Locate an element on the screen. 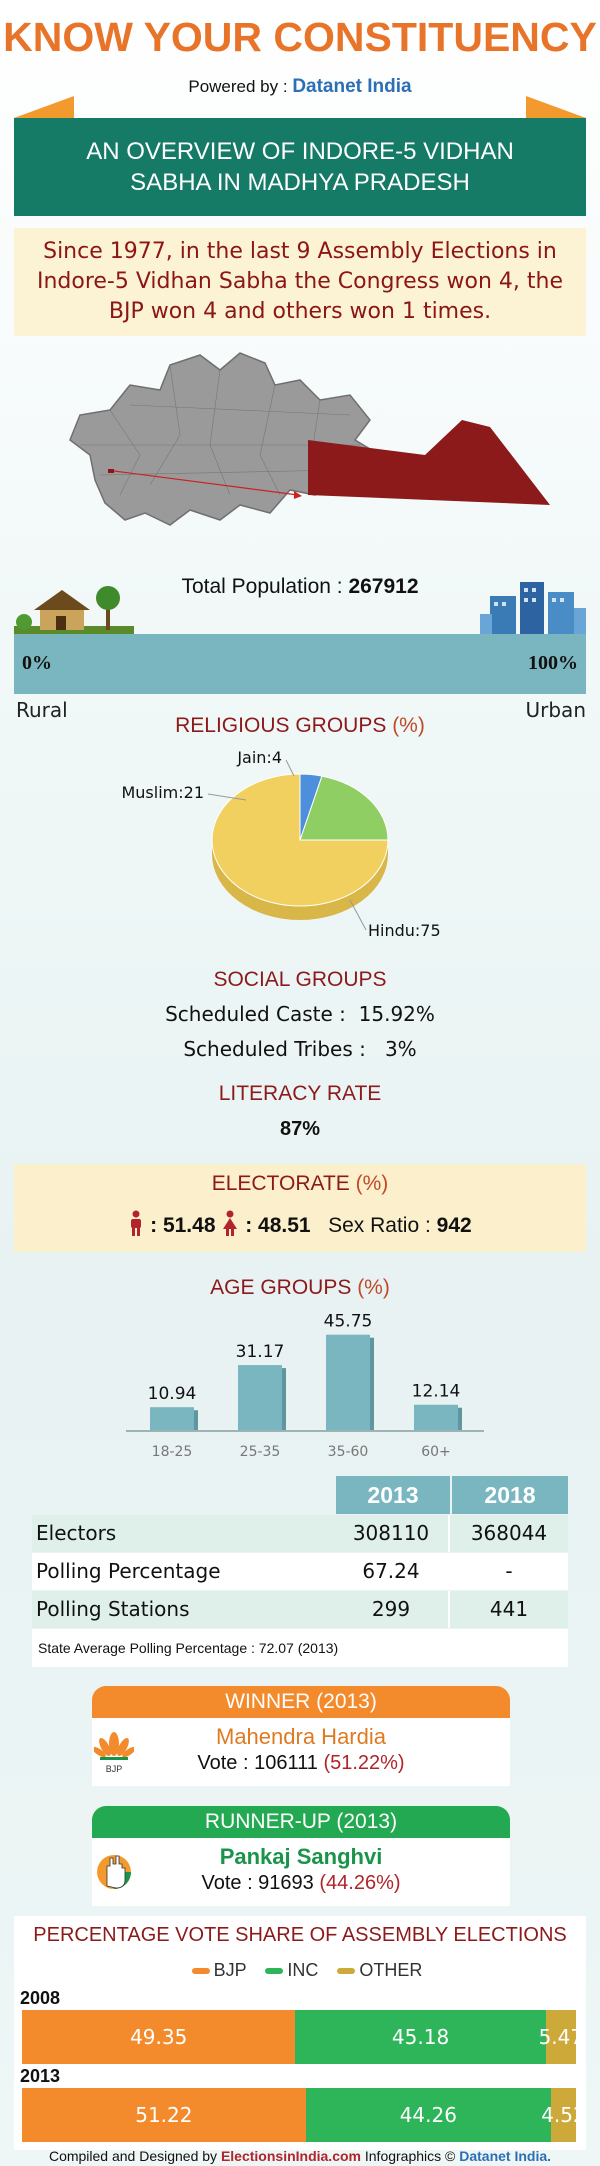  sex-ratio-value: 942 is located at coordinates (454, 1225).